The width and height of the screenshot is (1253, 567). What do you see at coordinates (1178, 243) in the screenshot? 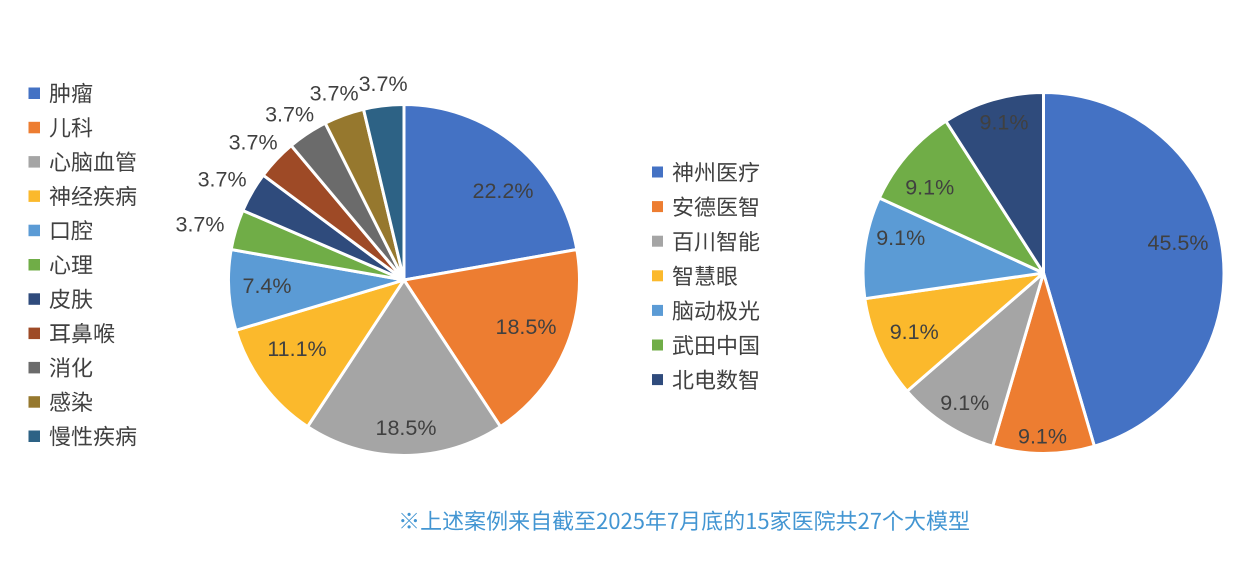
I see `svg-text: 45.5%` at bounding box center [1178, 243].